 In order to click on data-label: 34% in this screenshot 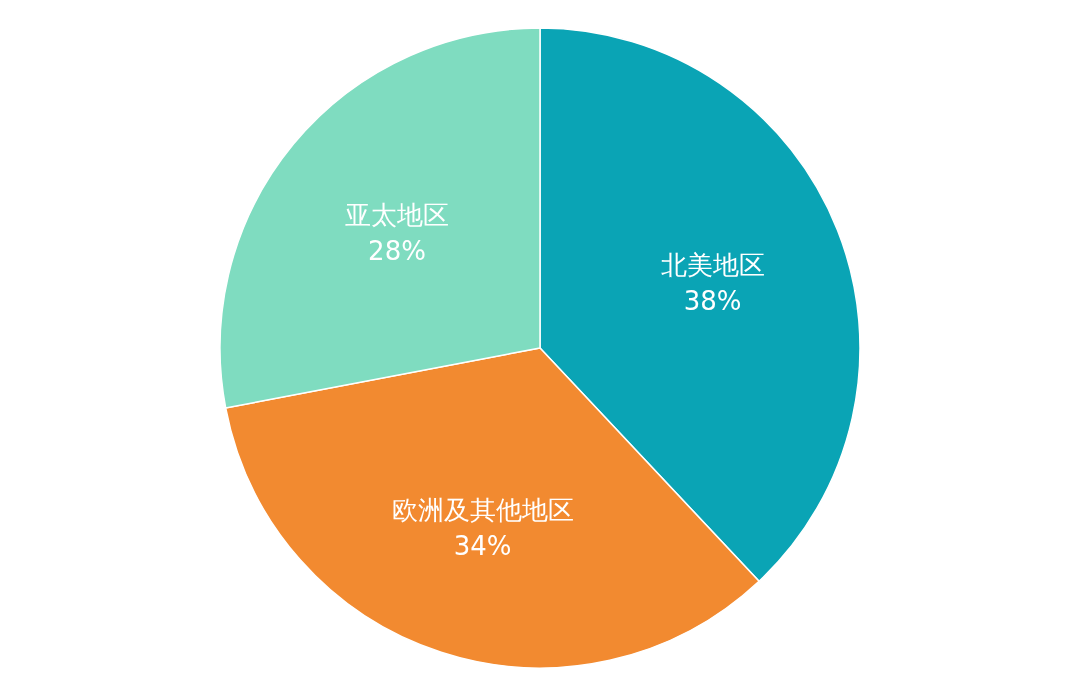, I will do `click(482, 545)`.